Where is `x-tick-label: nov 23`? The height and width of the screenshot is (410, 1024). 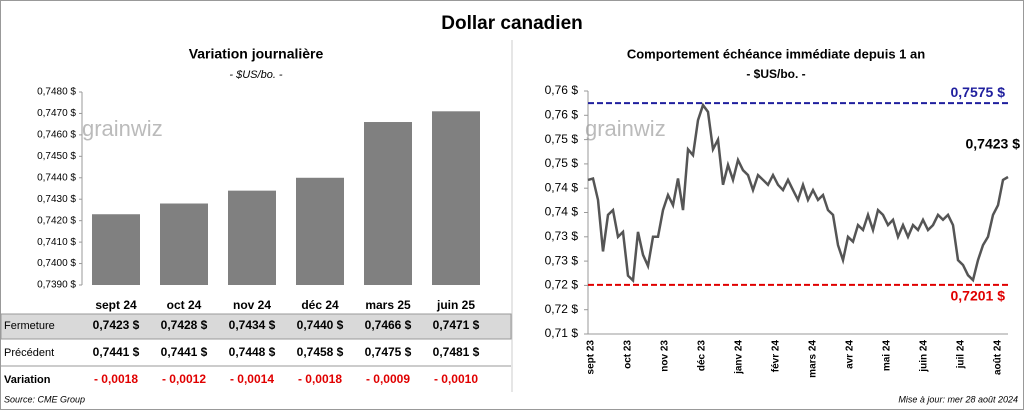 x-tick-label: nov 23 is located at coordinates (665, 356).